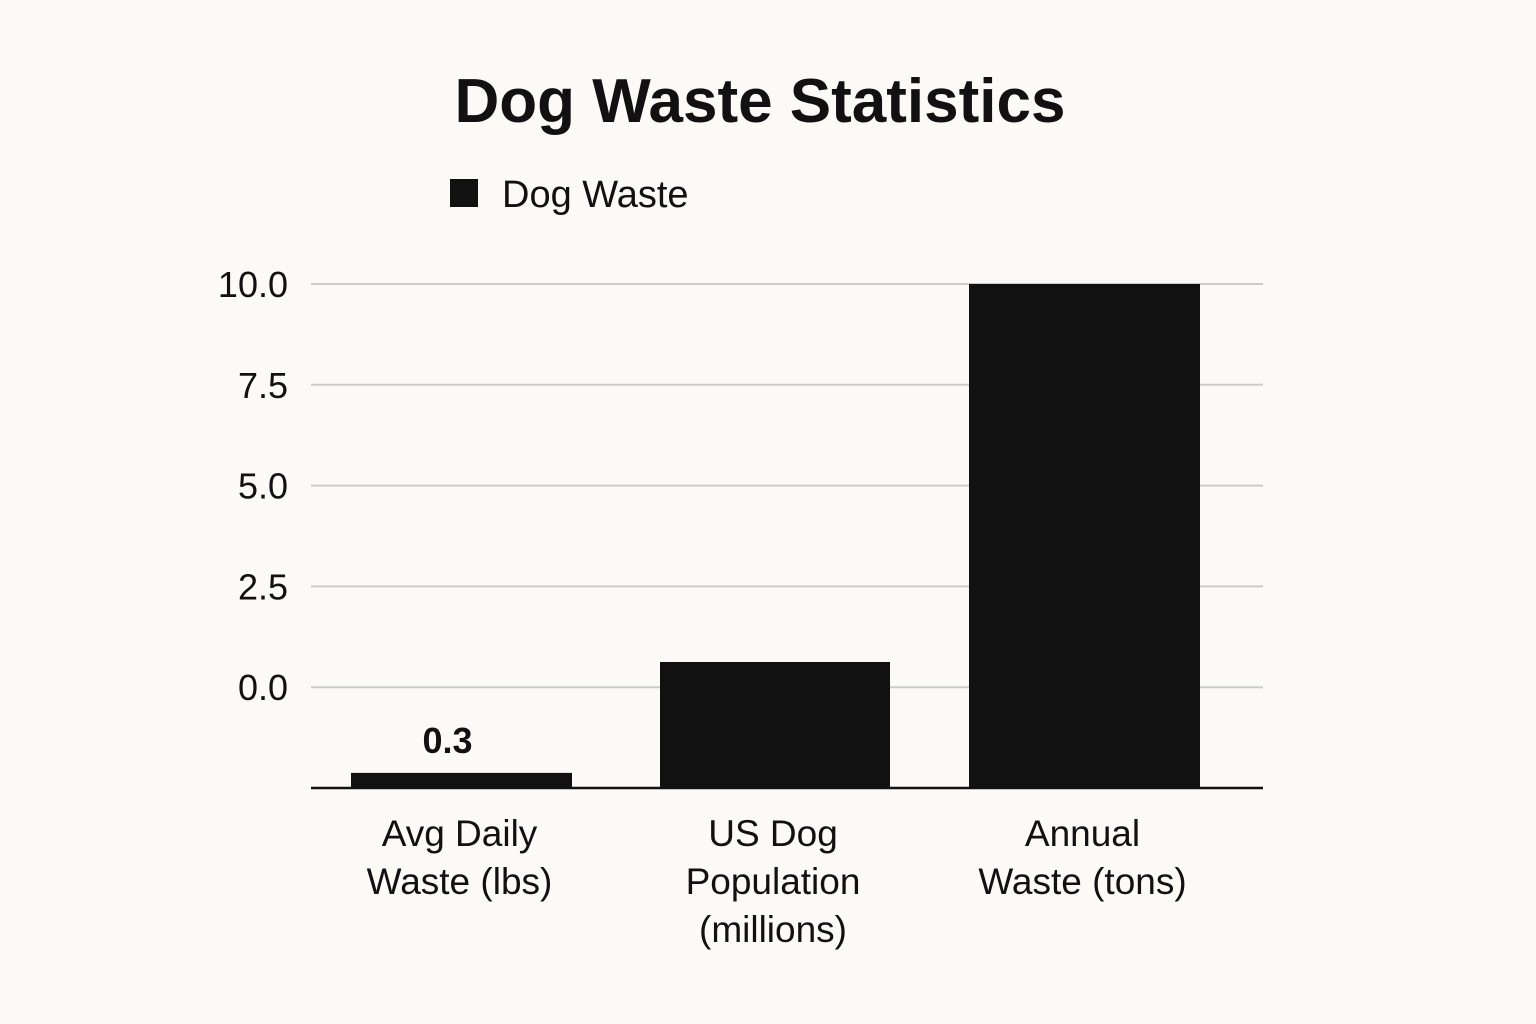  I want to click on x-category-label: Waste (lbs), so click(460, 881).